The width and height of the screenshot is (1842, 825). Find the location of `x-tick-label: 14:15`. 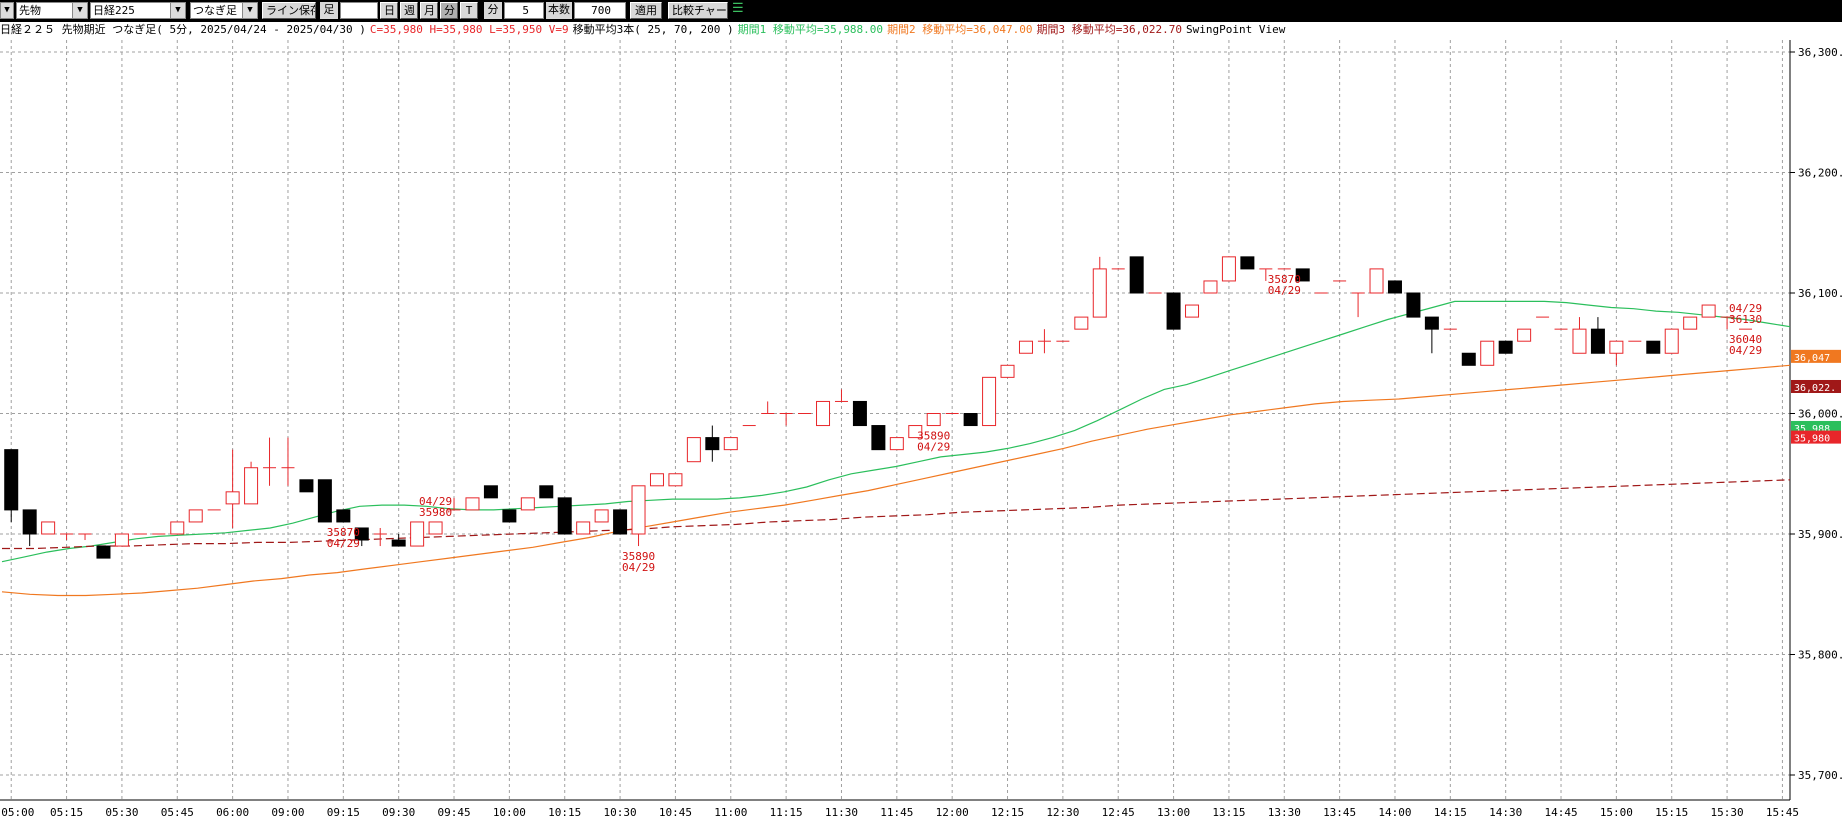

x-tick-label: 14:15 is located at coordinates (1450, 812).